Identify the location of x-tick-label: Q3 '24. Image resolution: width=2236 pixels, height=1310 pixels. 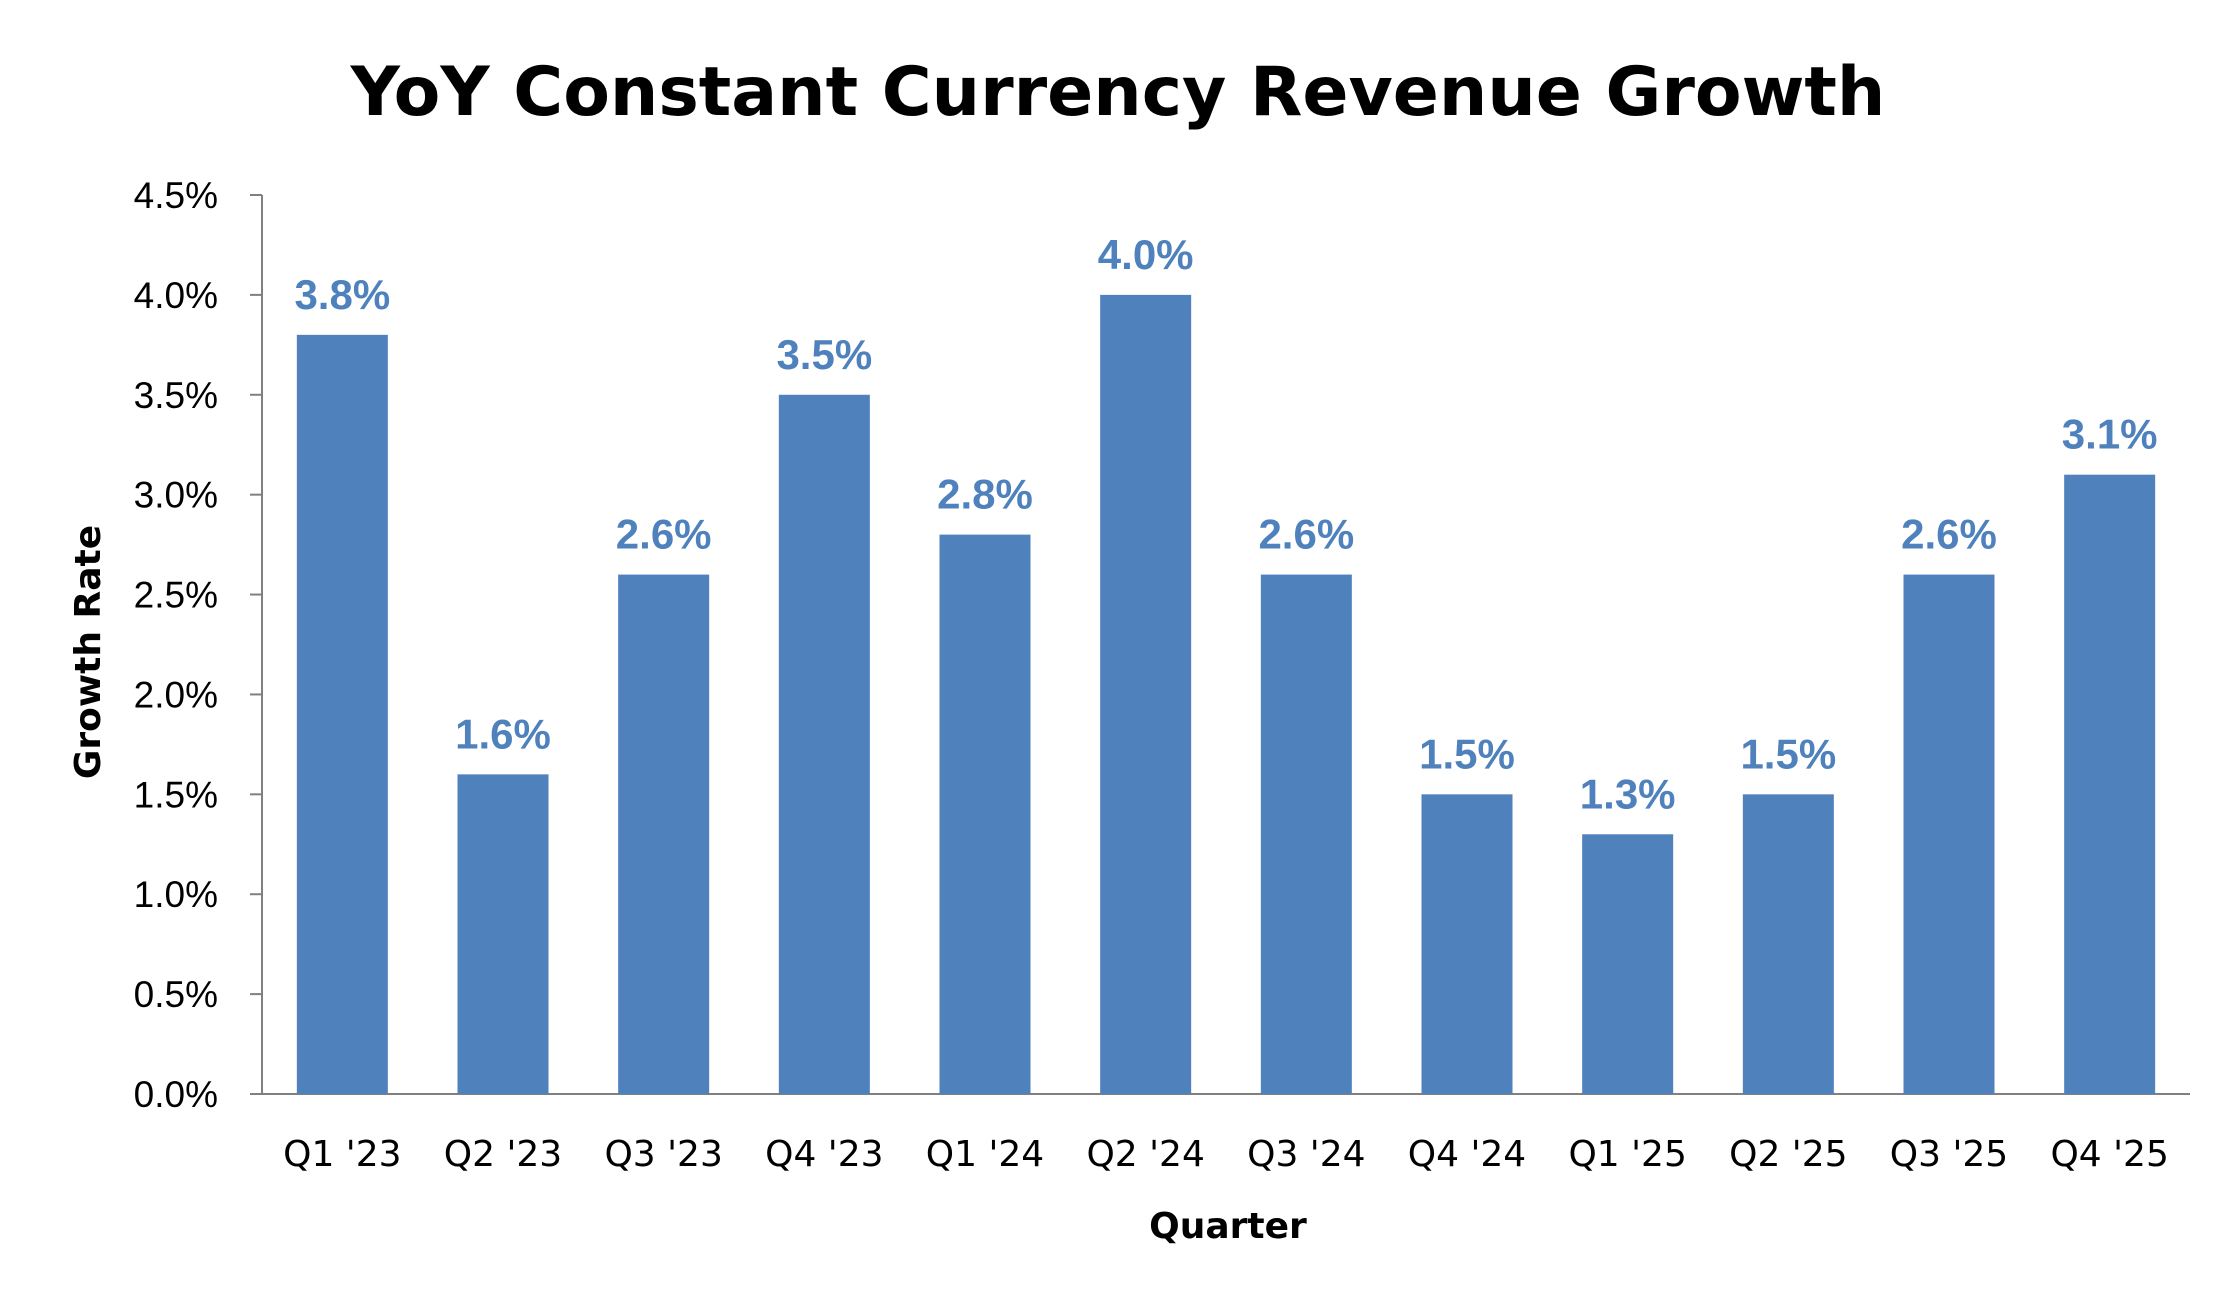
(1306, 1154).